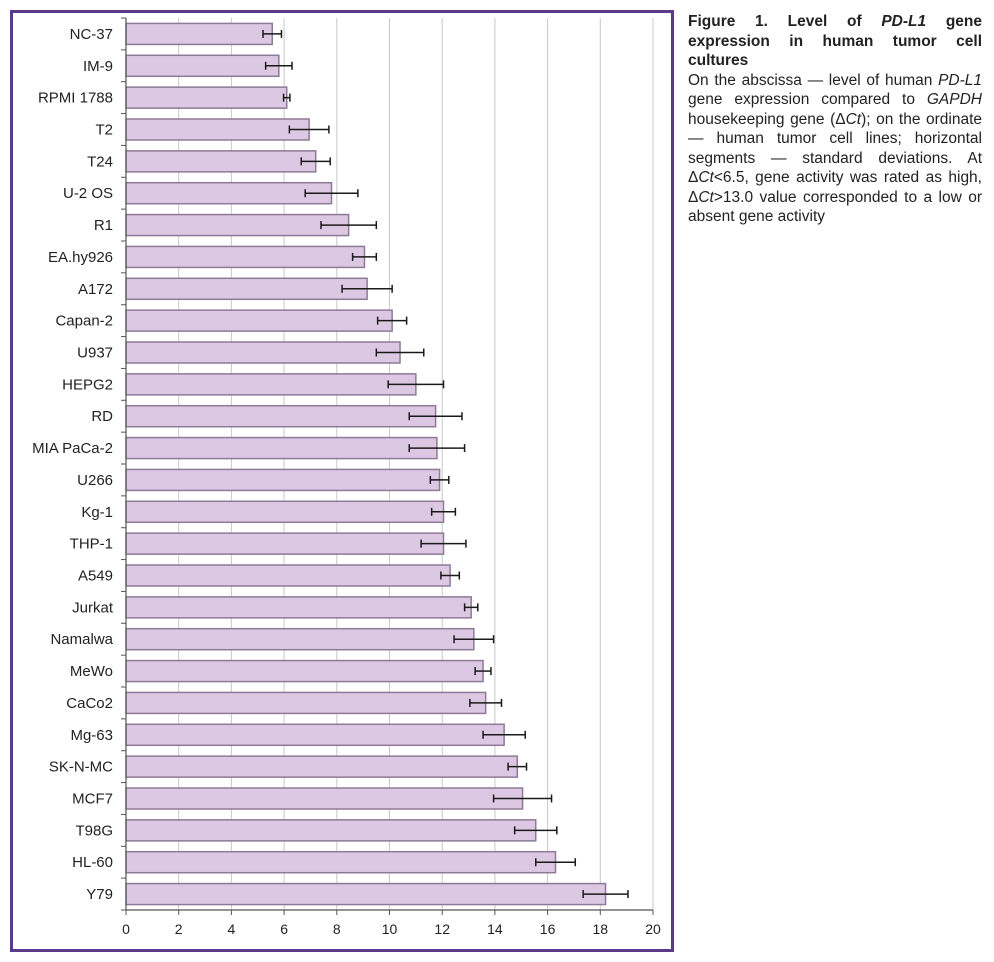 This screenshot has width=994, height=962. What do you see at coordinates (284, 929) in the screenshot?
I see `x-tick-label: 6` at bounding box center [284, 929].